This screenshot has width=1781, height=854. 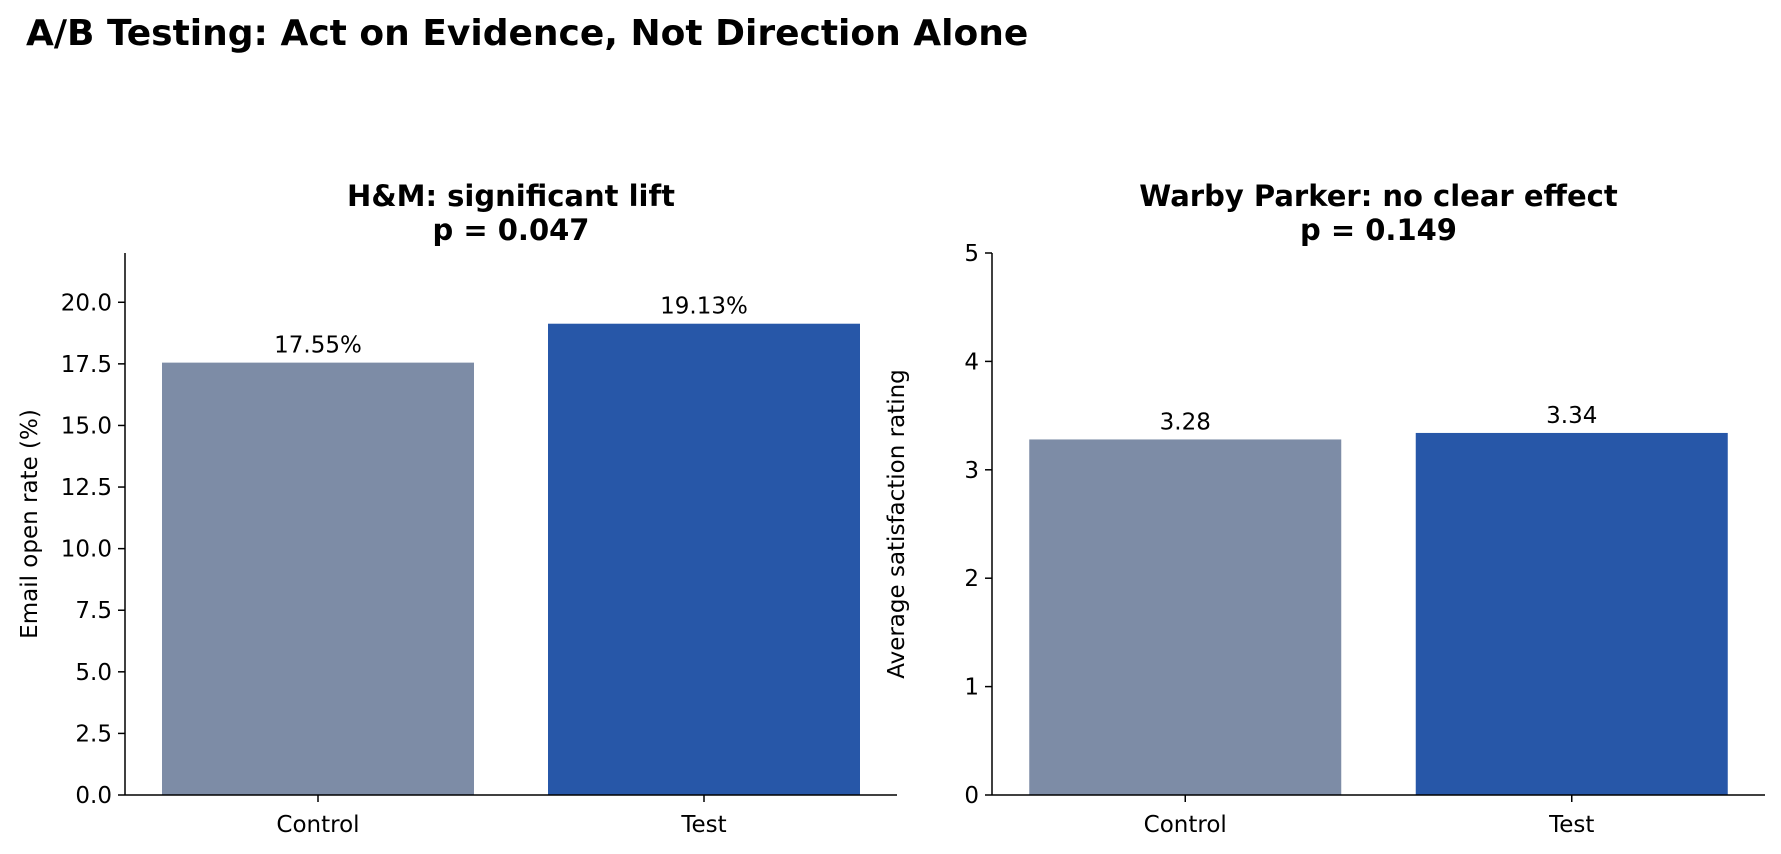 What do you see at coordinates (704, 307) in the screenshot?
I see `bar-value-label: 19.13%` at bounding box center [704, 307].